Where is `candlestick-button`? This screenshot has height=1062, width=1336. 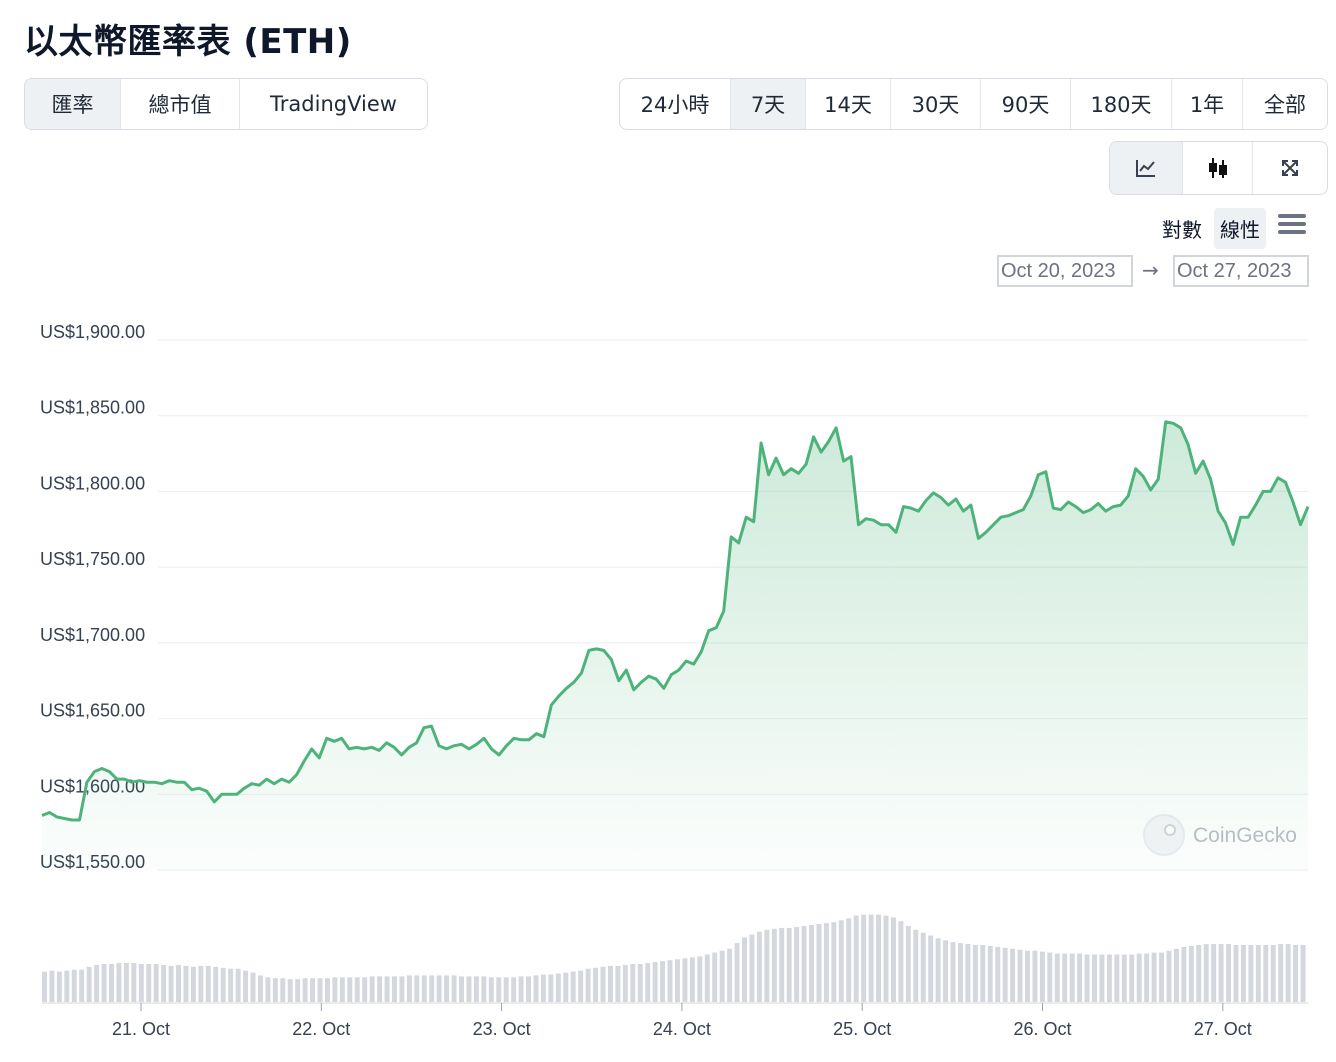
candlestick-button is located at coordinates (1218, 168).